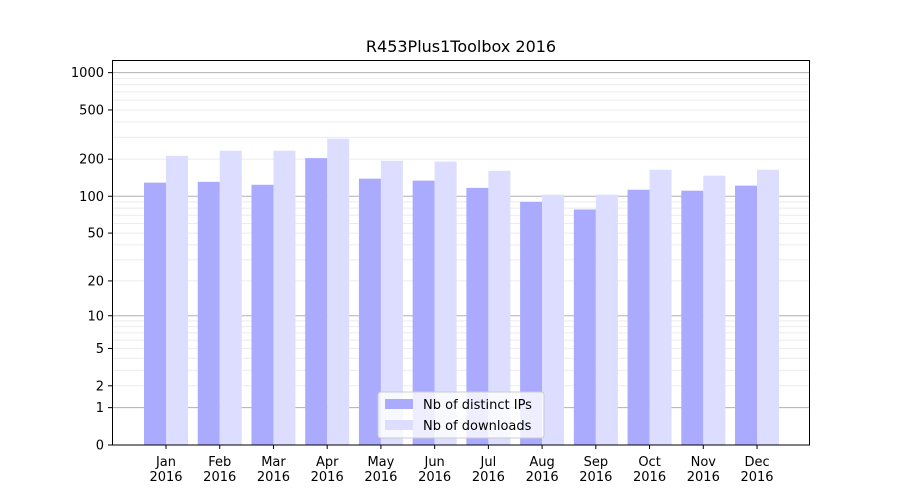 The image size is (900, 504). I want to click on y-tick-label: 1, so click(100, 408).